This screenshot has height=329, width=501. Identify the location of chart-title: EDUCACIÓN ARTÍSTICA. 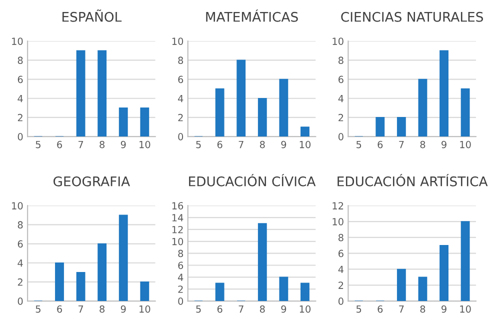
(413, 180).